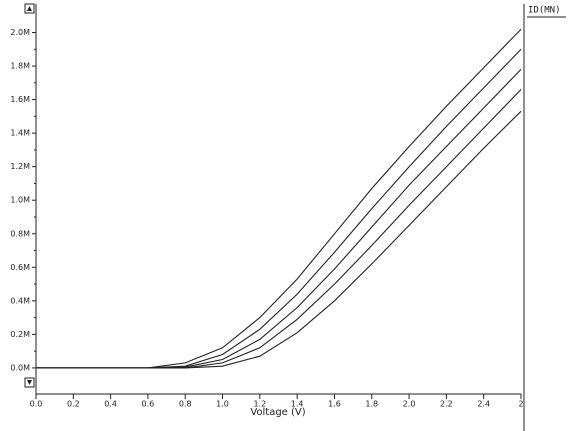 The height and width of the screenshot is (431, 576). I want to click on x-tick-label: 1.0, so click(222, 404).